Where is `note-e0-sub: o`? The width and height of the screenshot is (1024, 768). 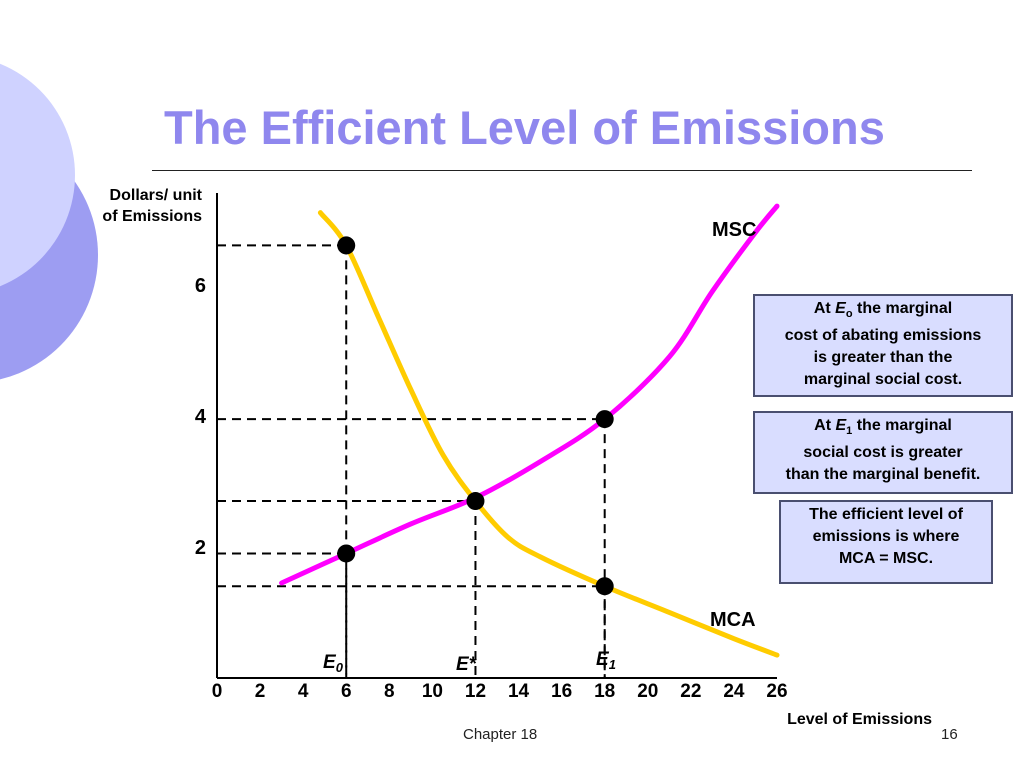 note-e0-sub: o is located at coordinates (849, 314).